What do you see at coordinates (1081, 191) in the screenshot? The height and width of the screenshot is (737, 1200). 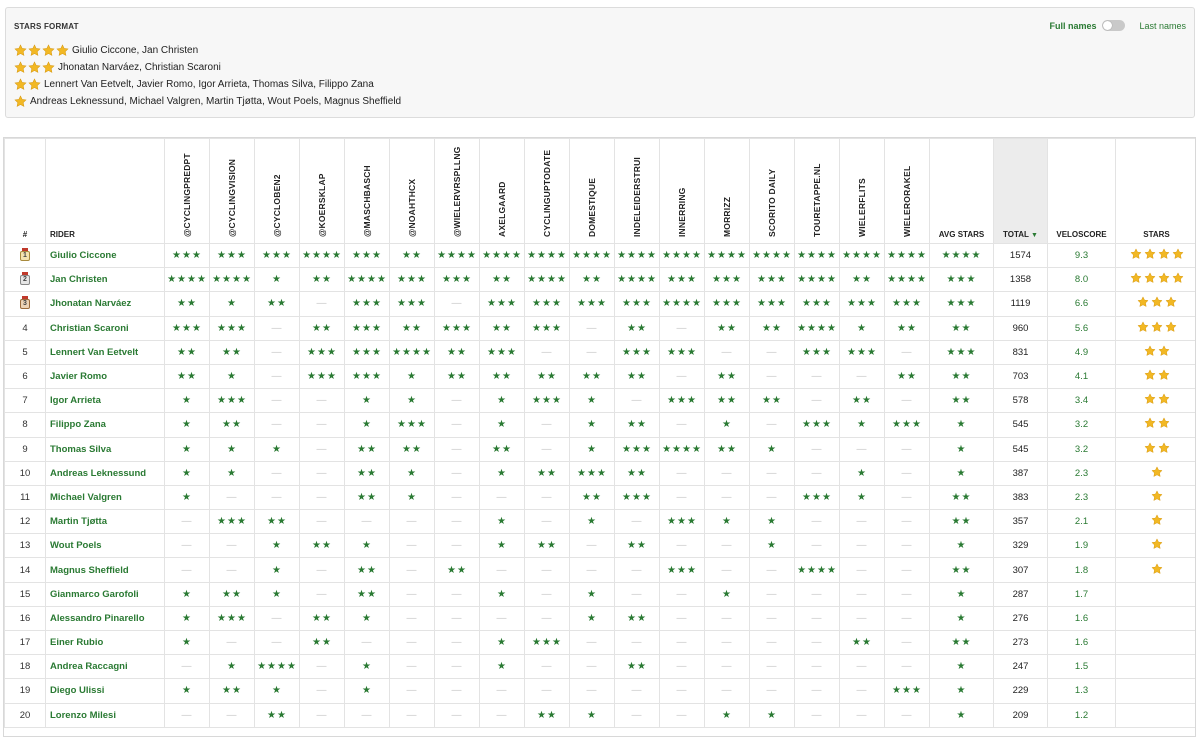 I see `veloscore-header: VELOSCORE` at bounding box center [1081, 191].